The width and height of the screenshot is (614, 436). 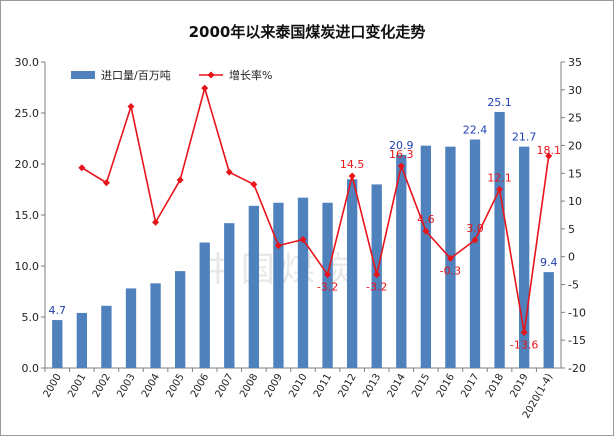 What do you see at coordinates (571, 229) in the screenshot?
I see `right-tick-label: 5` at bounding box center [571, 229].